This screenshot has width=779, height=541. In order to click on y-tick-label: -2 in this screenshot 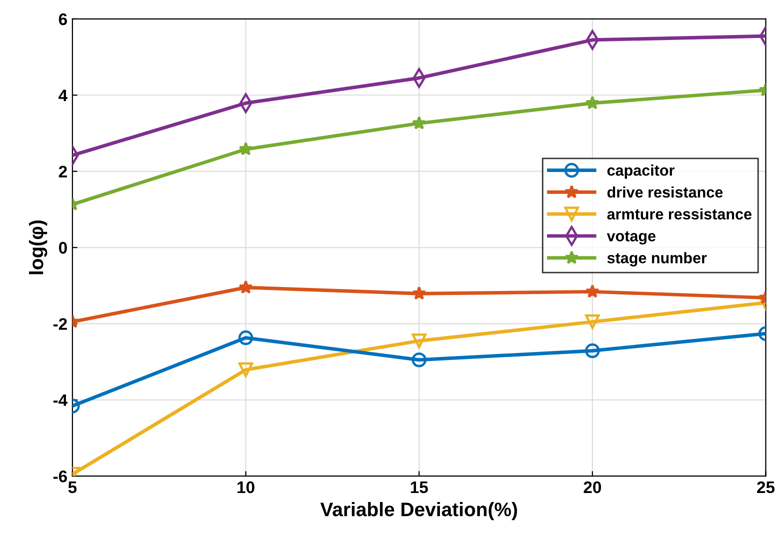, I will do `click(60, 324)`.